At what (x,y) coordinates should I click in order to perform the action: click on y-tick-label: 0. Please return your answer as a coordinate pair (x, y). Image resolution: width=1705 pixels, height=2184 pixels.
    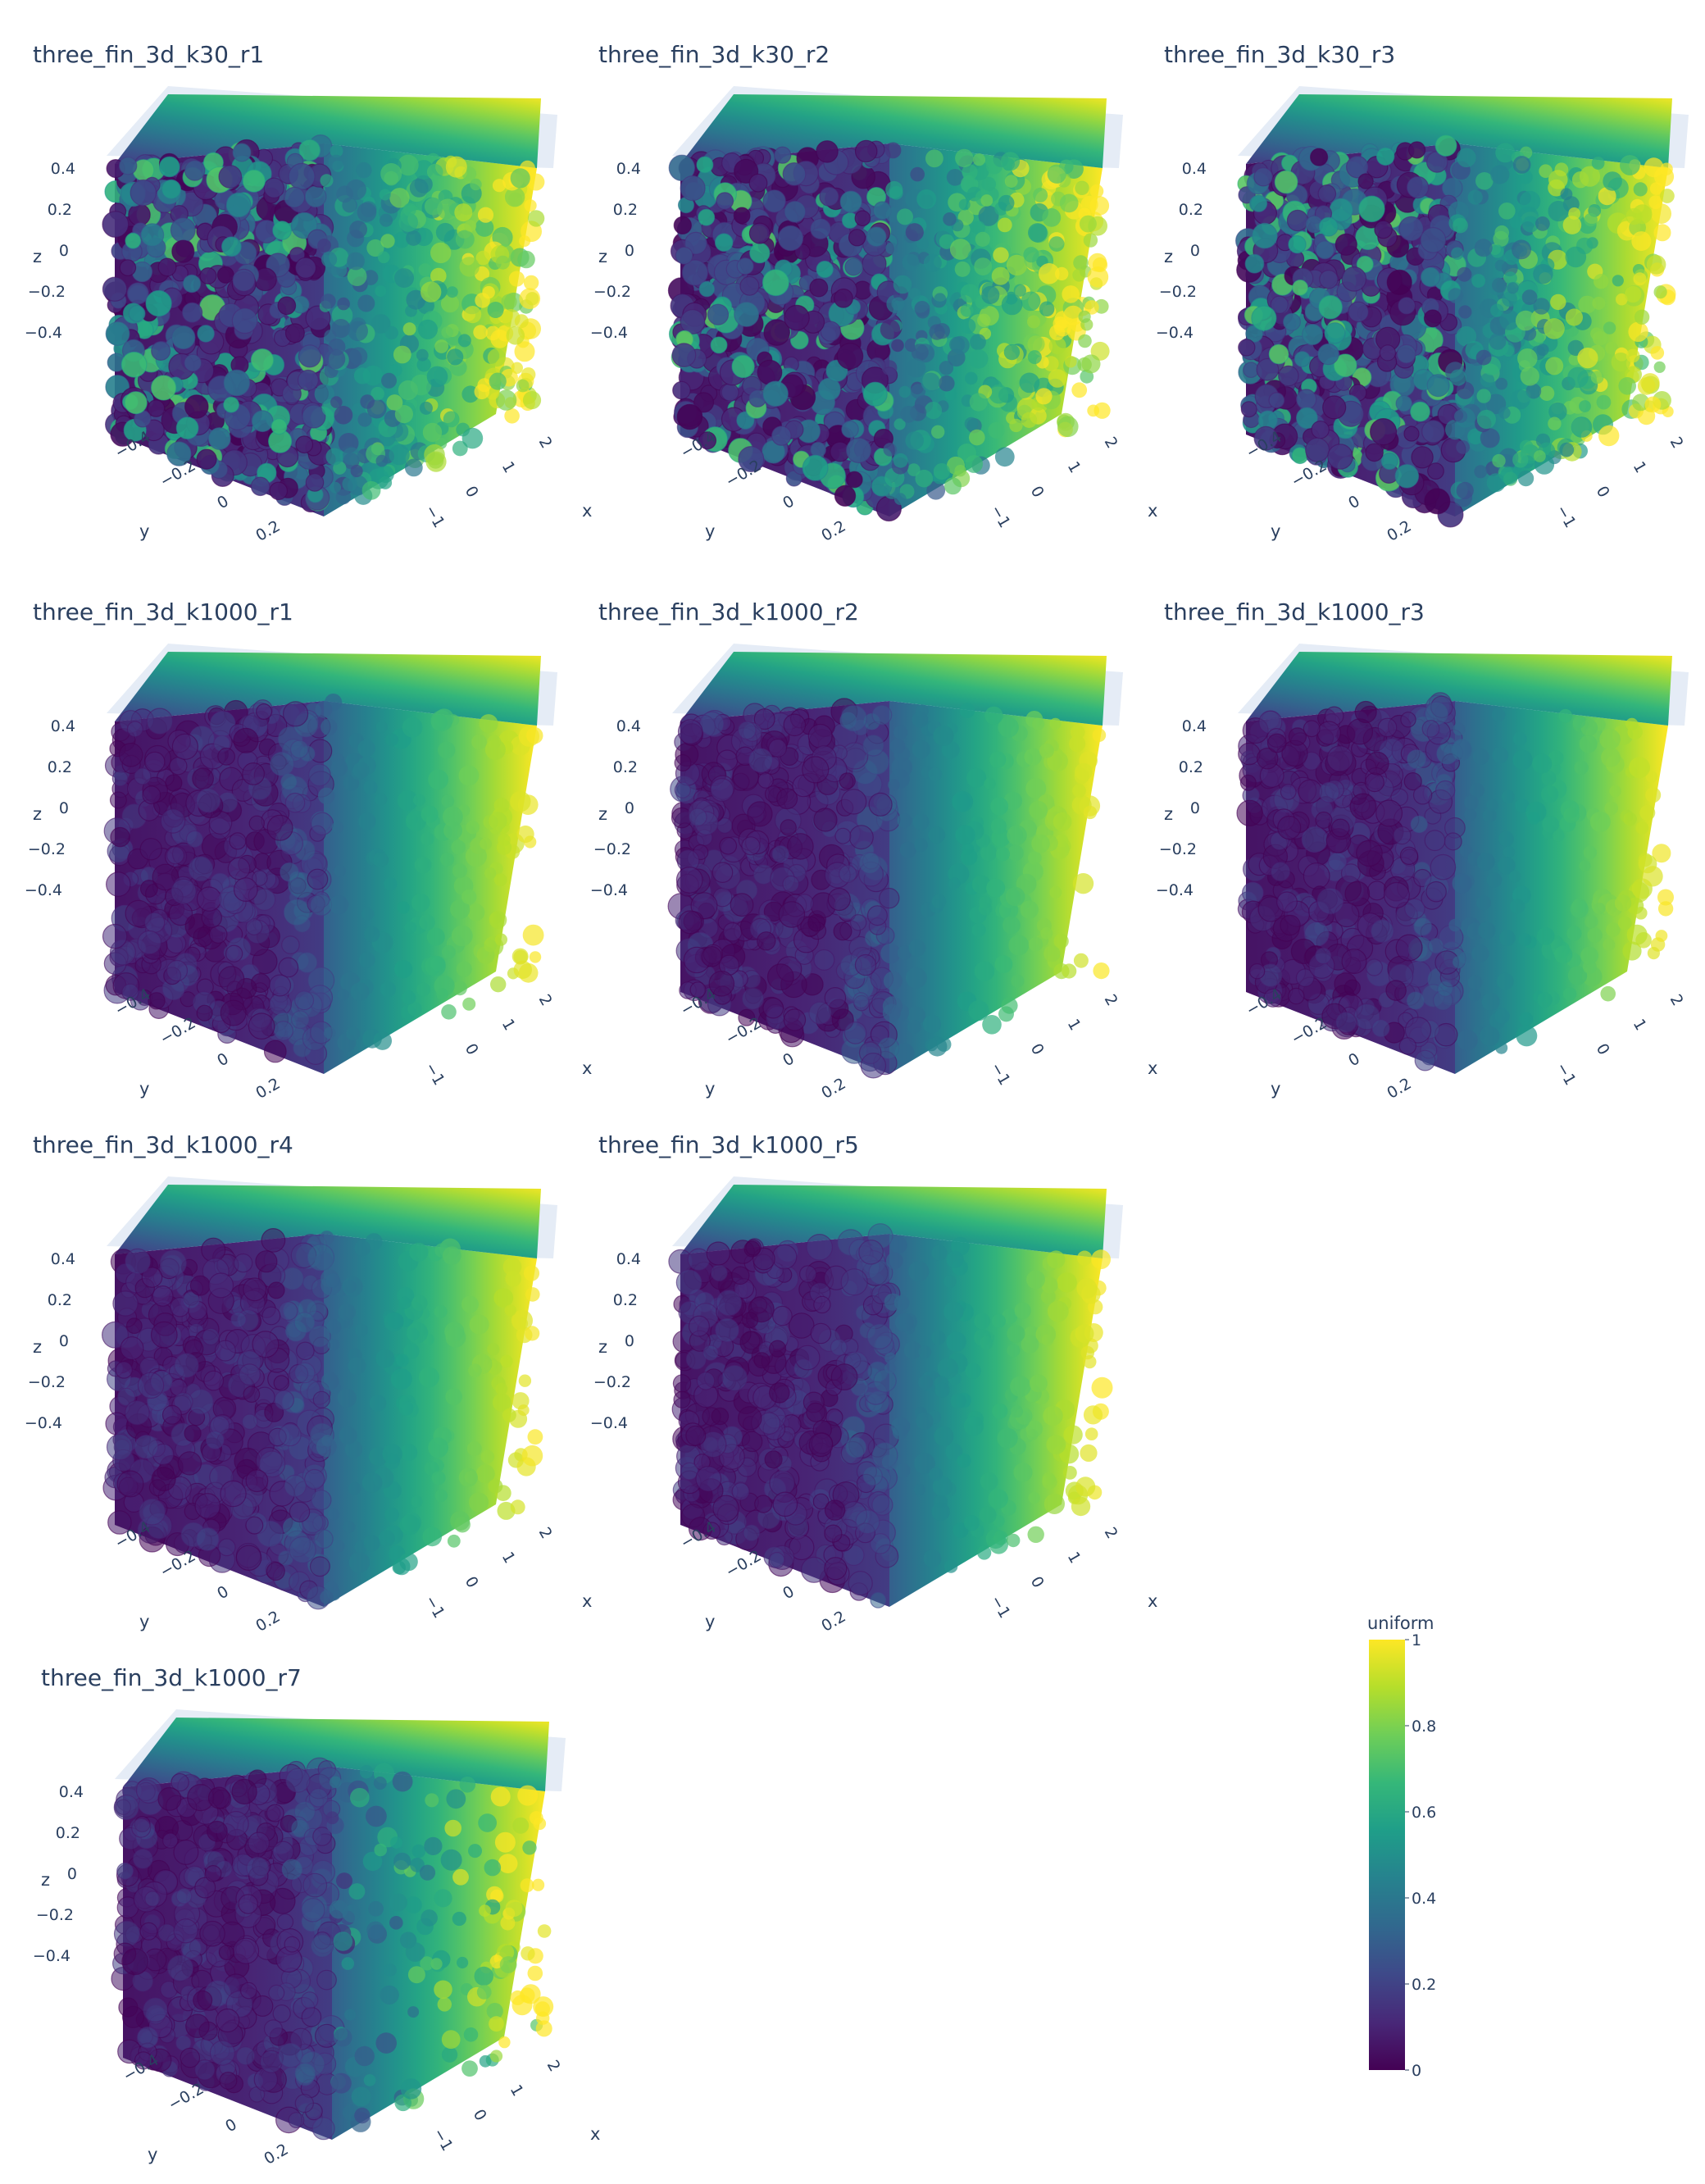
    Looking at the image, I should click on (1353, 502).